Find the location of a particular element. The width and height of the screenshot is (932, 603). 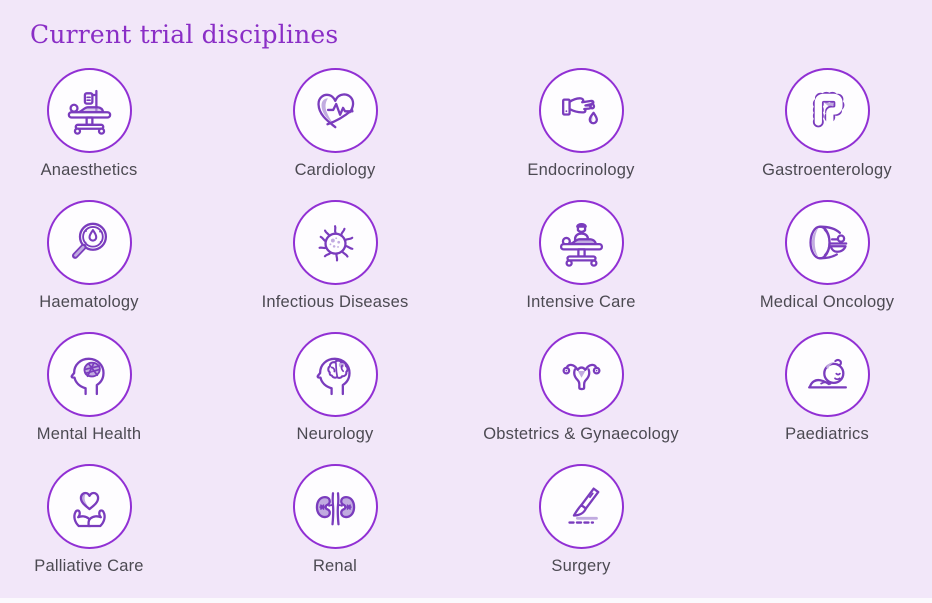

kidneys-icon is located at coordinates (335, 506).